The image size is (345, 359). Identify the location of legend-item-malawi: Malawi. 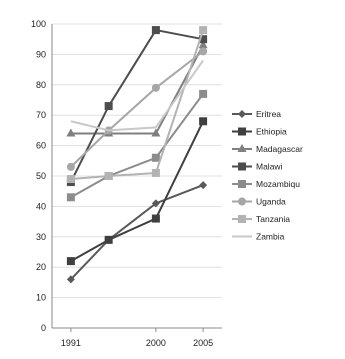
(257, 167).